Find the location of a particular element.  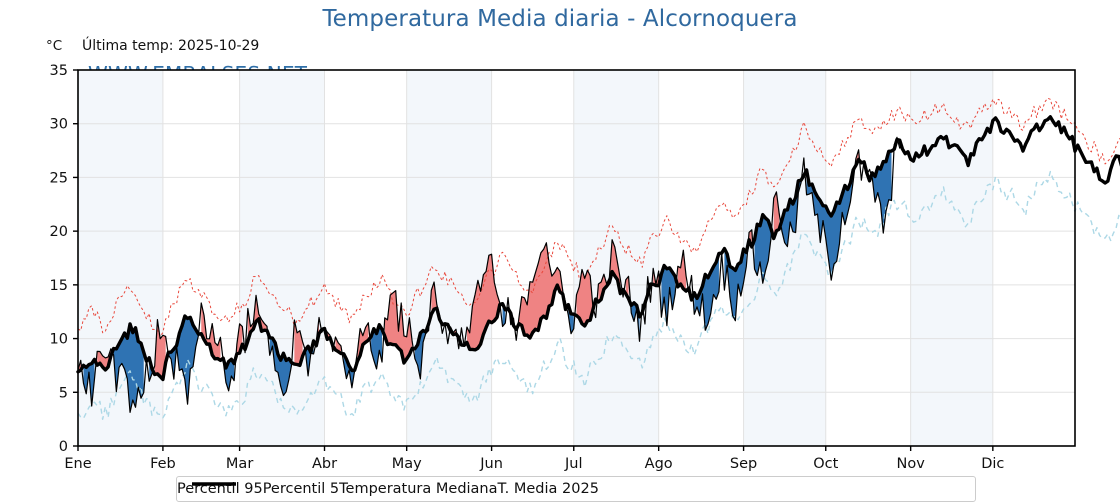

svg-text: 5 is located at coordinates (63, 393).